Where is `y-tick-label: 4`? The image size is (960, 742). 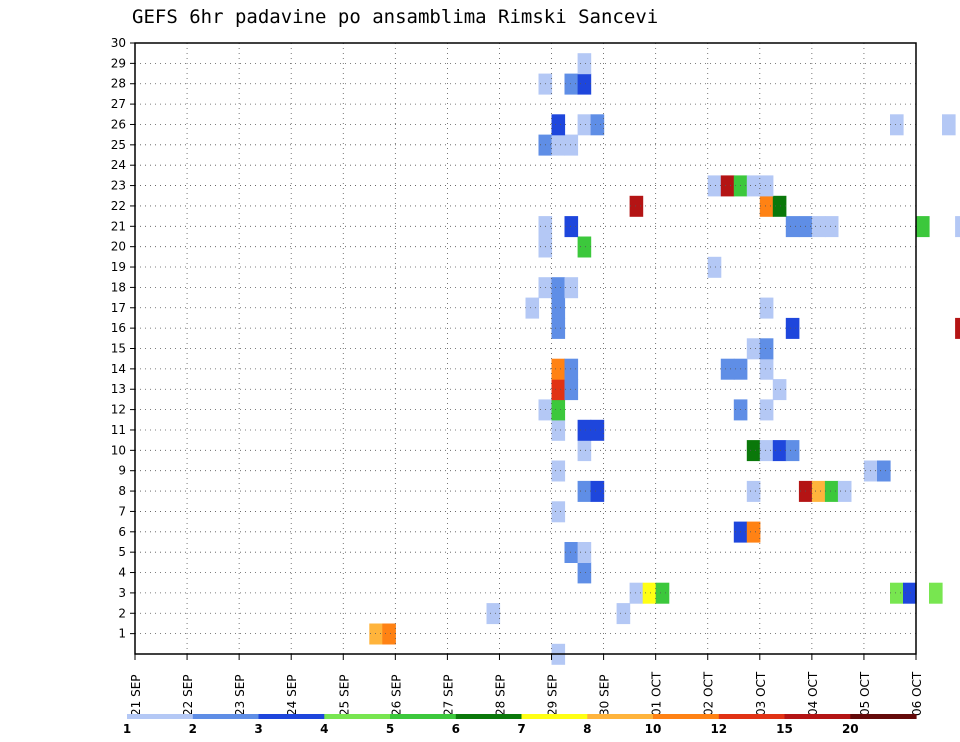
y-tick-label: 4 is located at coordinates (122, 573).